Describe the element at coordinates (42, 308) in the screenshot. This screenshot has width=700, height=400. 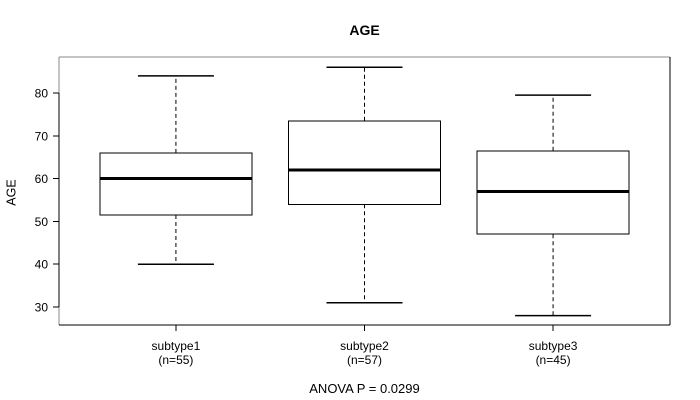
I see `y-tick-label: 30` at that location.